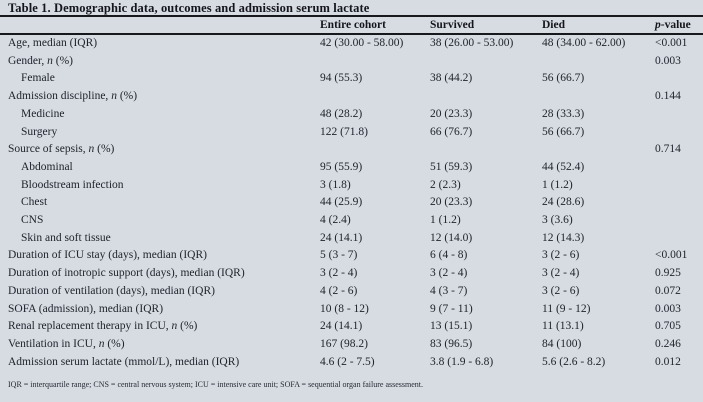 This screenshot has width=703, height=402. I want to click on row-label: Female, so click(38, 78).